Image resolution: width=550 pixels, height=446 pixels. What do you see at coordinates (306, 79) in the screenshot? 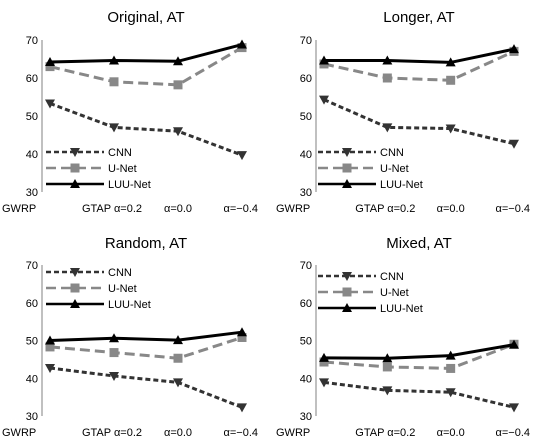
I see `y-tick-label: 60` at bounding box center [306, 79].